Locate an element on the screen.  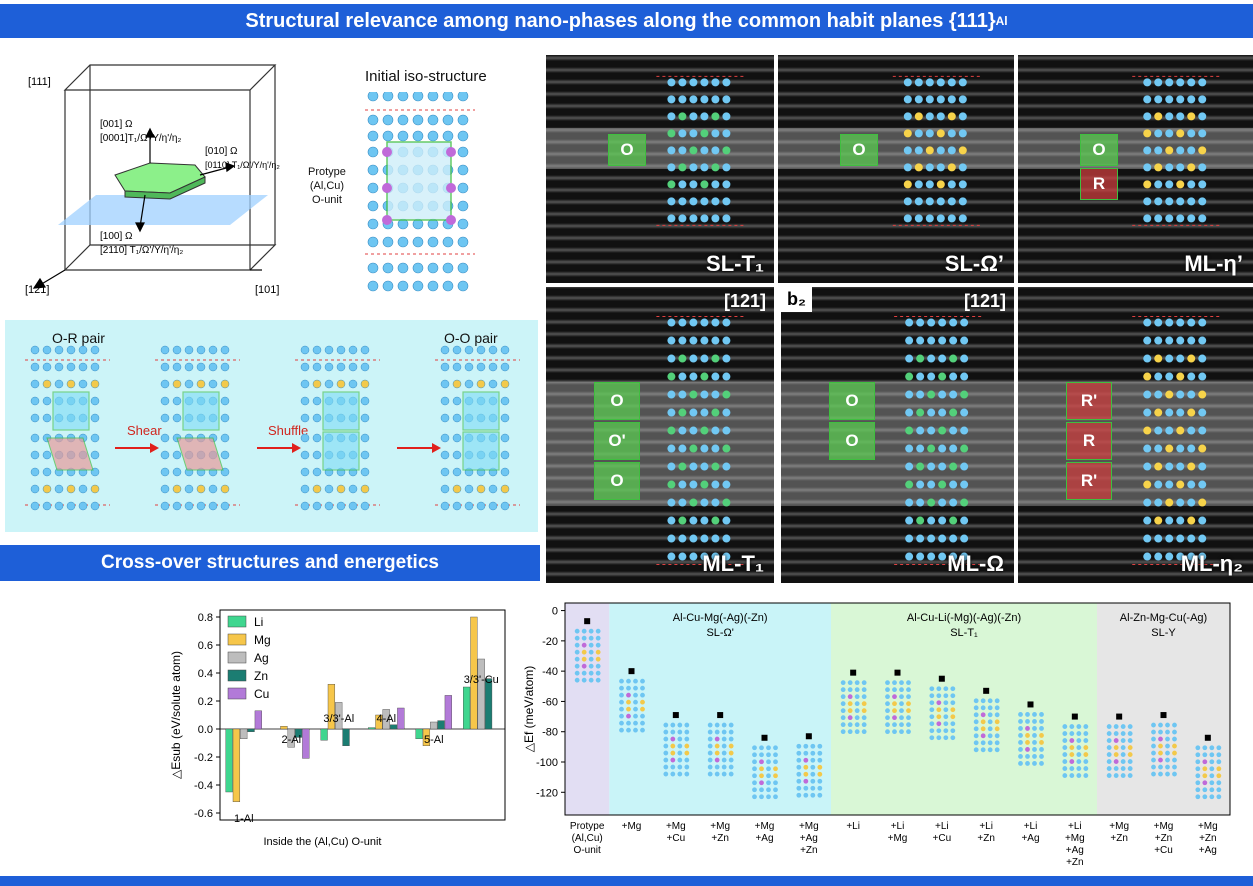
dir-2110-label: [2110] T₁/Ω'/Y/η'/η₂ is located at coordinates (141, 250).